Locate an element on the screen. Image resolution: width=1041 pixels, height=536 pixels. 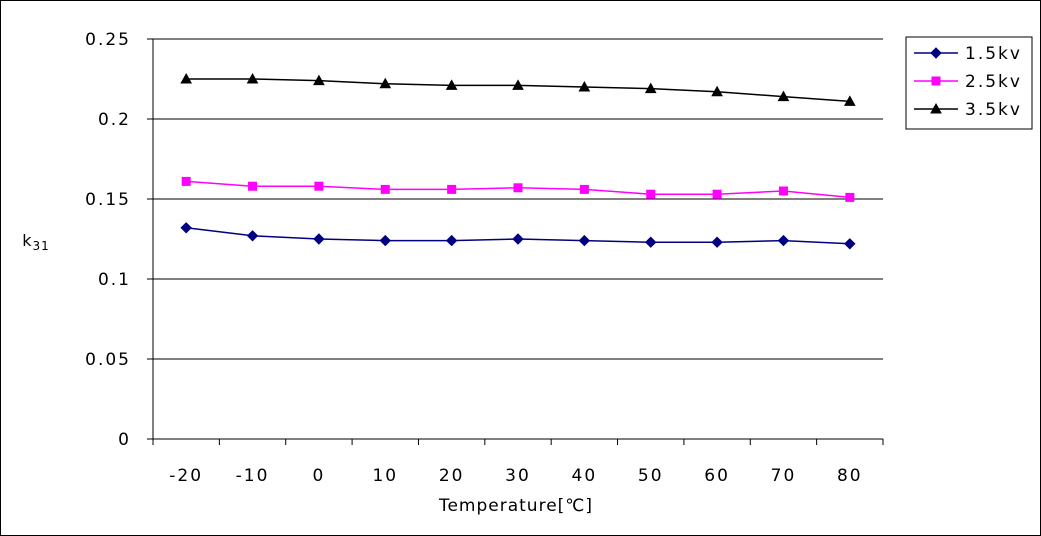
series-2.5kv is located at coordinates (518, 189).